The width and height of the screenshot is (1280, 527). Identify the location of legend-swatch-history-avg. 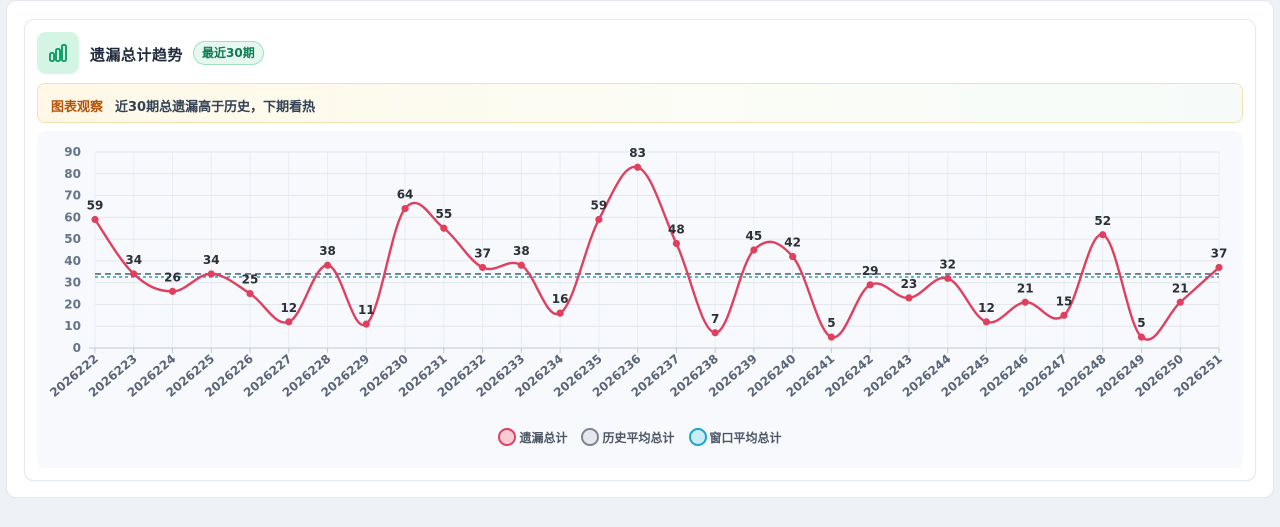
(590, 437).